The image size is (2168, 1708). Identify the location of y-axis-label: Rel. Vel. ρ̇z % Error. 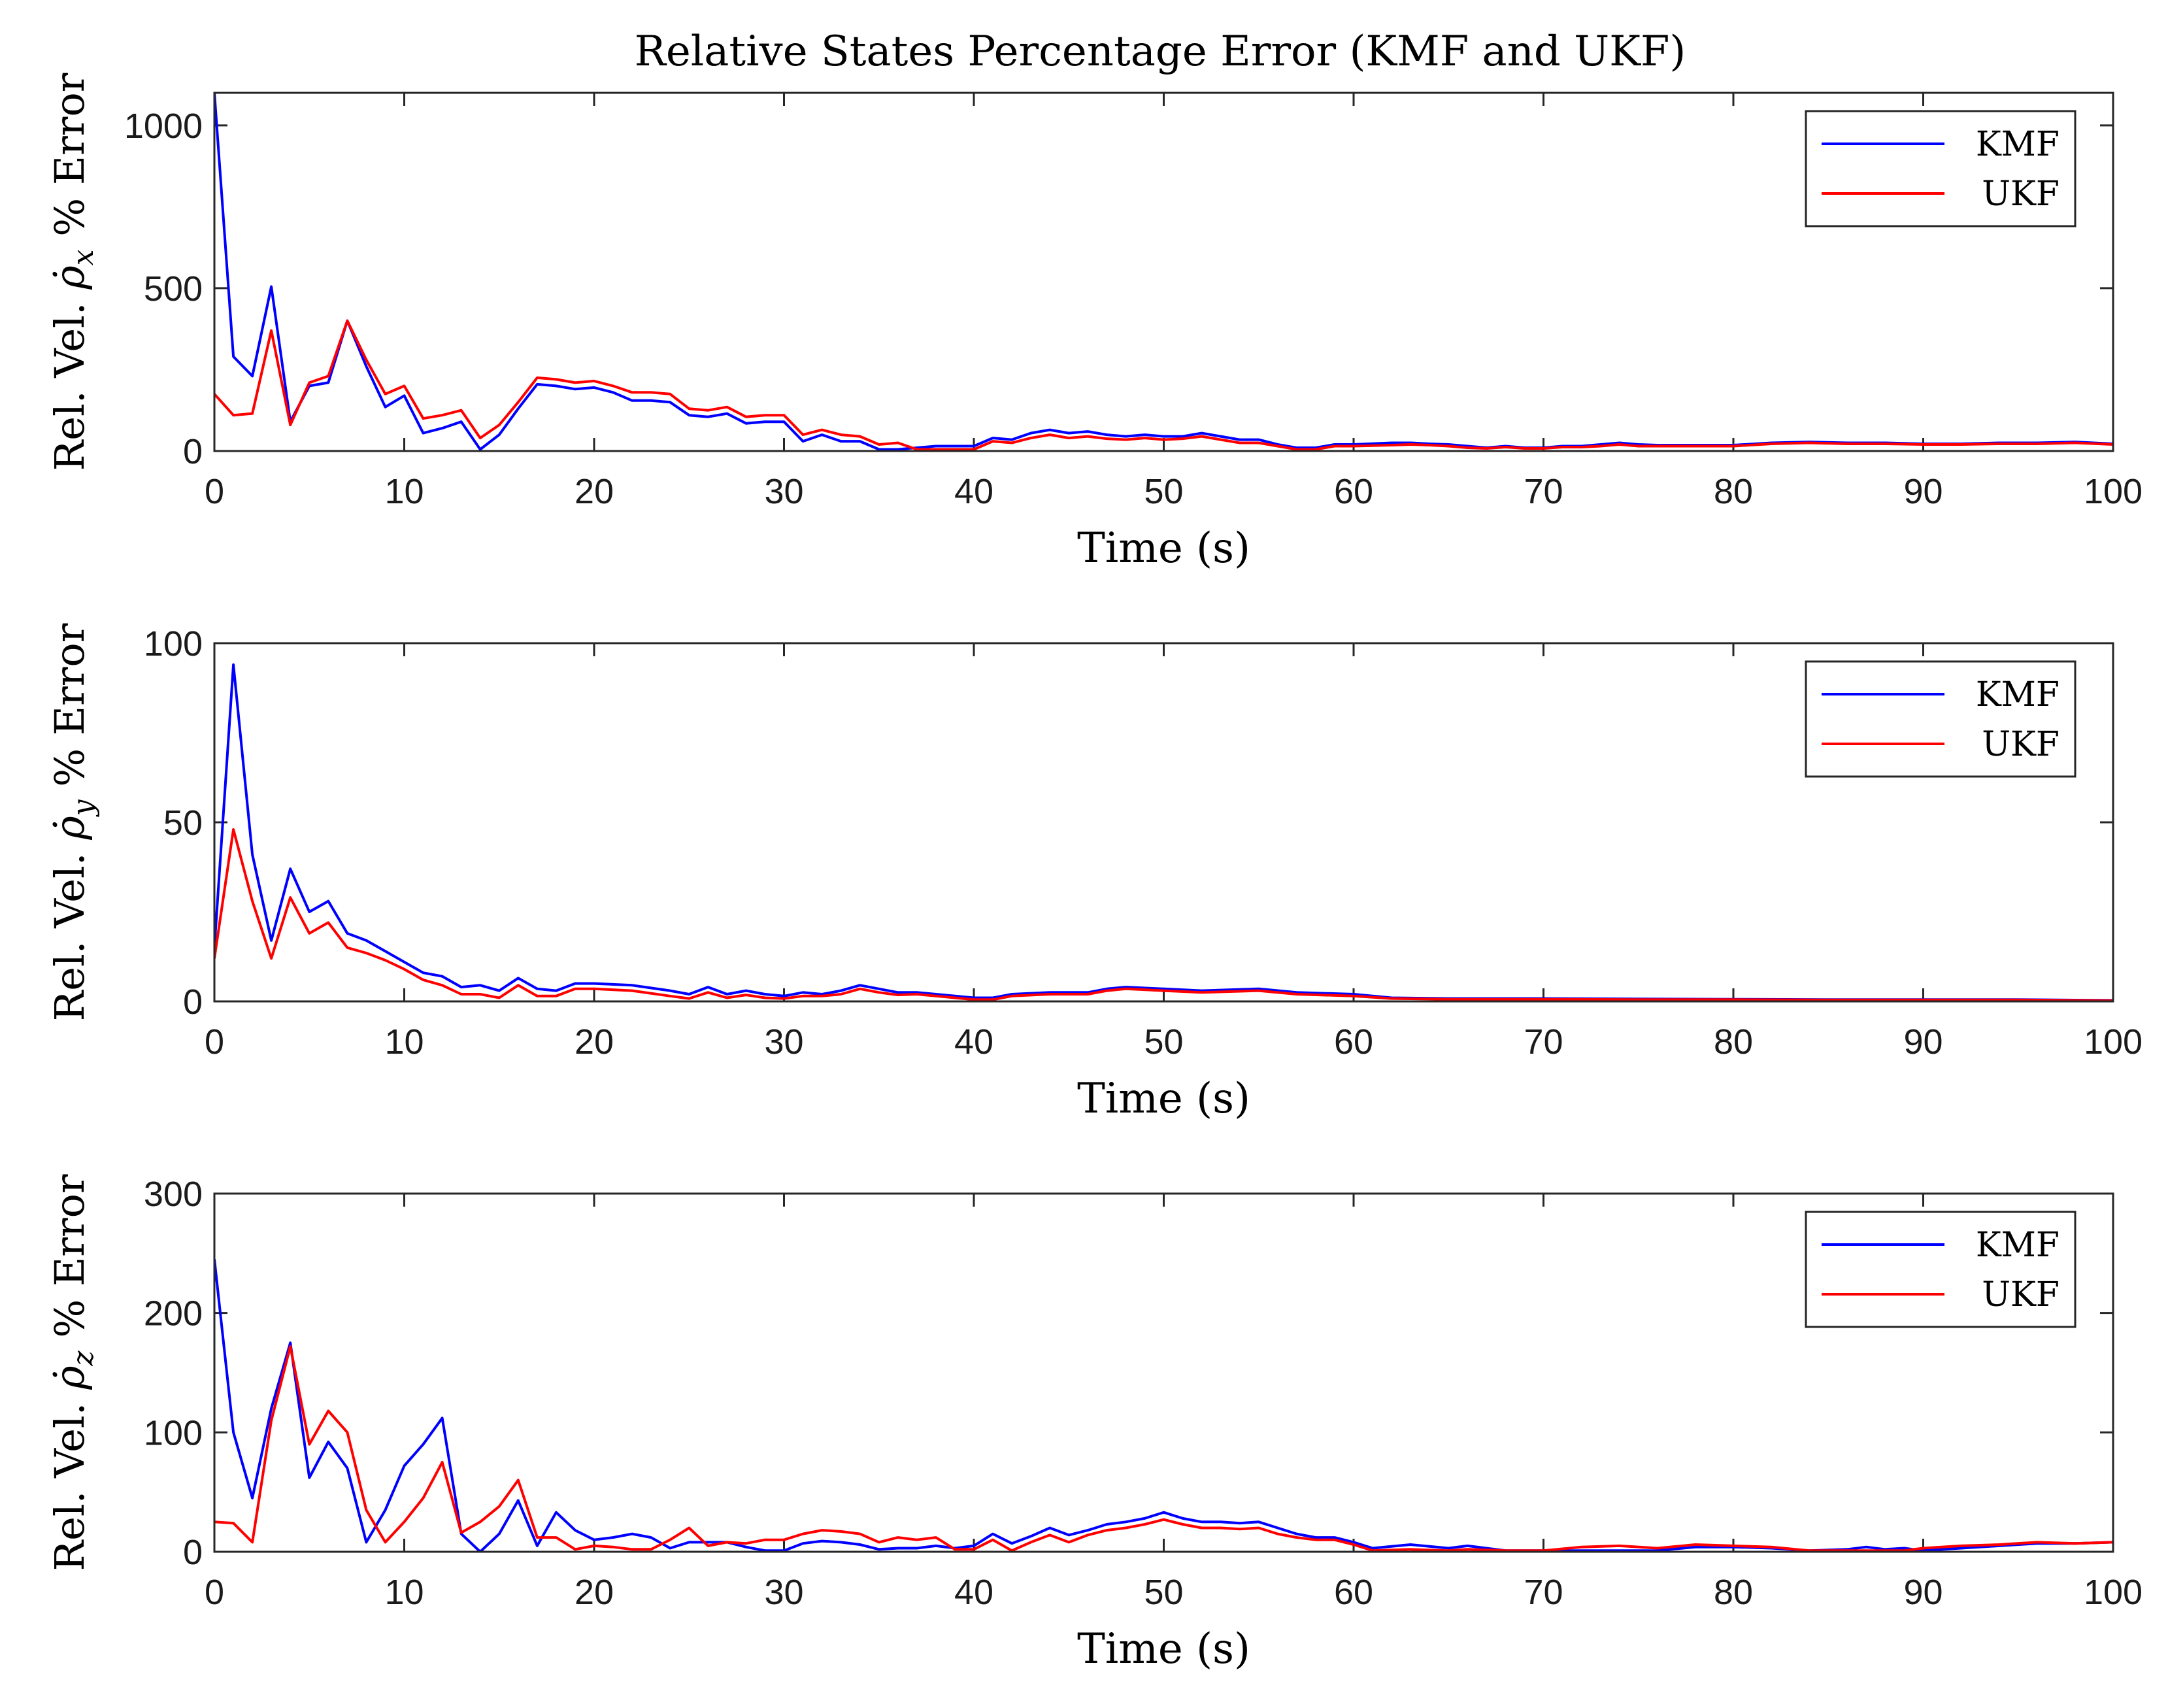
(73, 1372).